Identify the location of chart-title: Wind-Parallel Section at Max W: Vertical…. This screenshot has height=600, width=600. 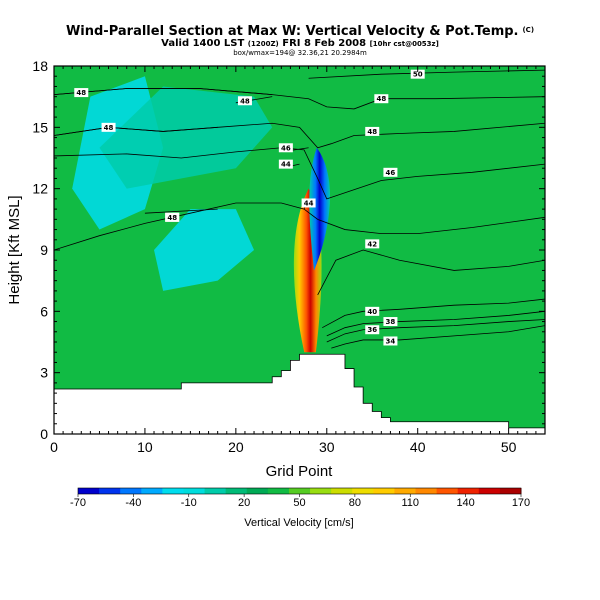
(300, 31).